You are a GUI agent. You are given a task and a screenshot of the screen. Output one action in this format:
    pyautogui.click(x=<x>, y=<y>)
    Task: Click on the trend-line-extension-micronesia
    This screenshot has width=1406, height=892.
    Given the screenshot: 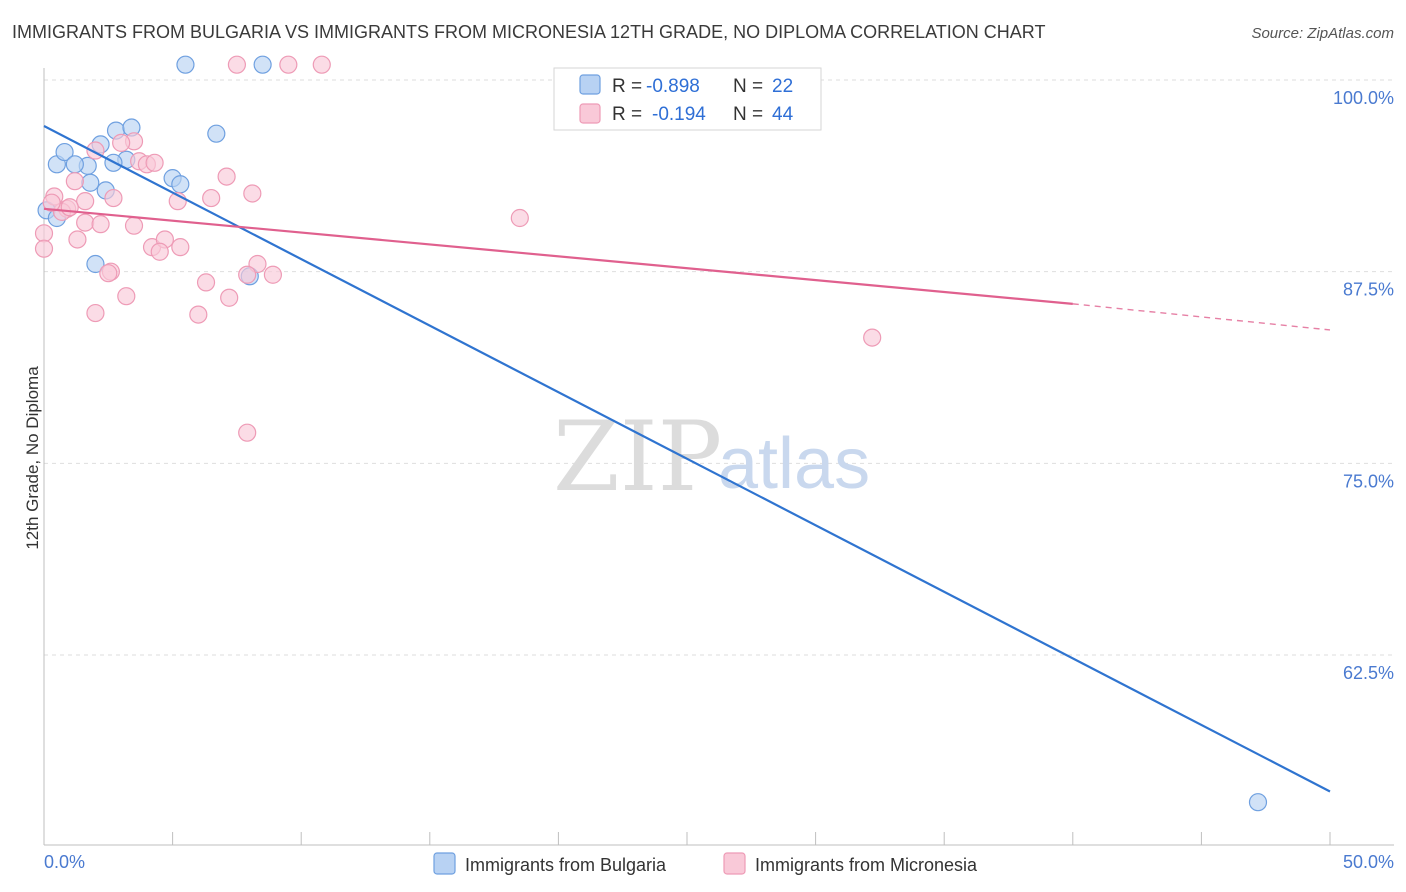 What is the action you would take?
    pyautogui.click(x=1201, y=317)
    